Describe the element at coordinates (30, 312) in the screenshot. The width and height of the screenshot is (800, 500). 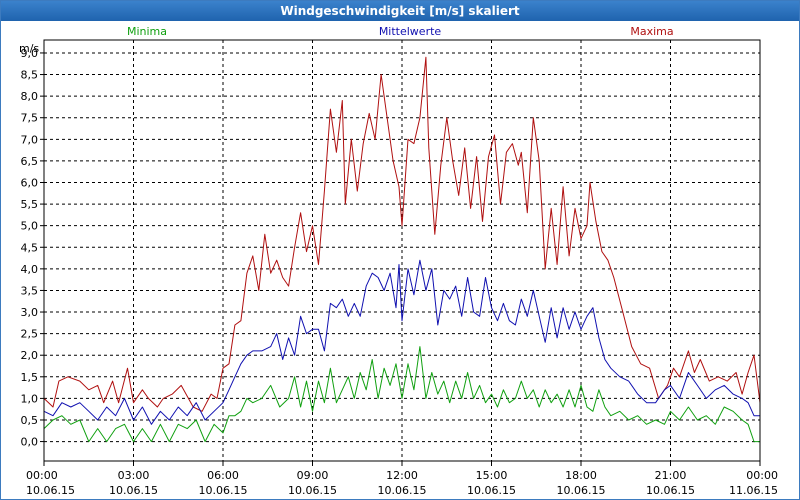
I see `y-tick-label: 3,0` at that location.